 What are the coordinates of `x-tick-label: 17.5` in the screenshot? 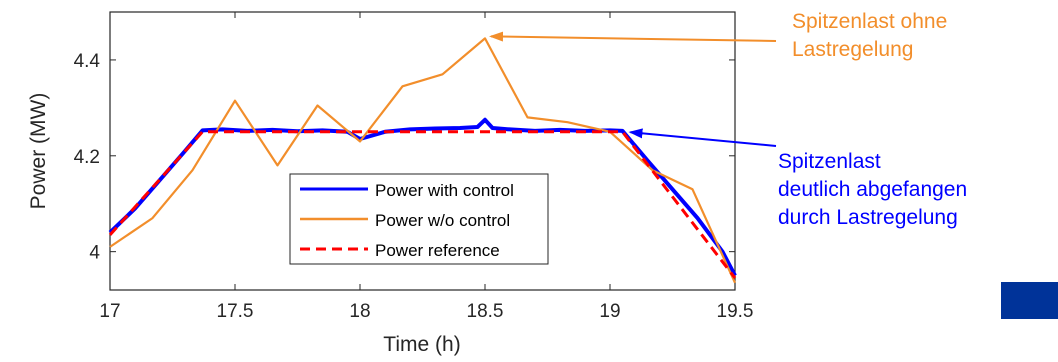 It's located at (235, 311).